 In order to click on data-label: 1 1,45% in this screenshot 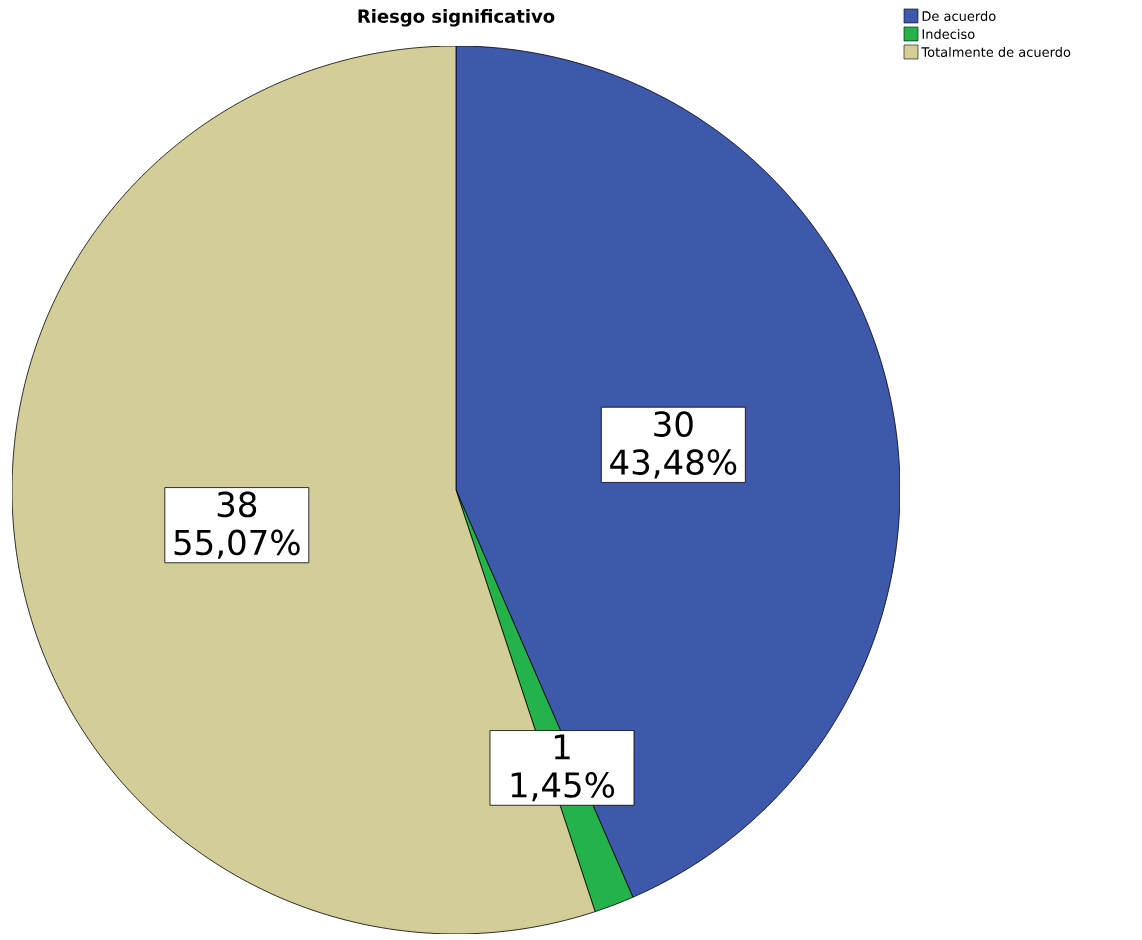, I will do `click(563, 768)`.